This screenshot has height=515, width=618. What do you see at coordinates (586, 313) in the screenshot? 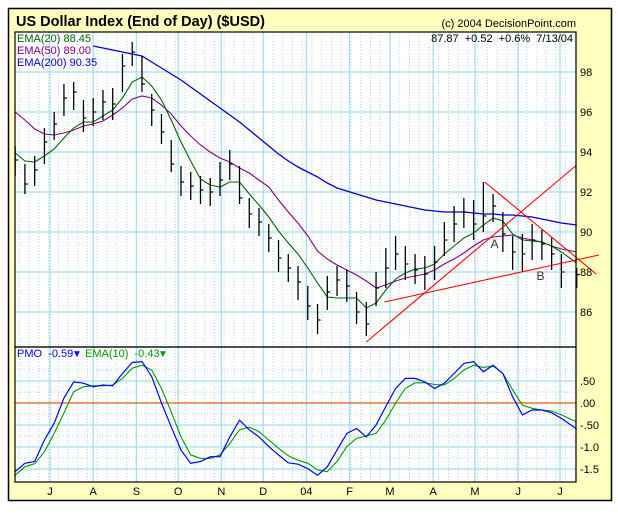
I see `price-tick-label: 86` at bounding box center [586, 313].